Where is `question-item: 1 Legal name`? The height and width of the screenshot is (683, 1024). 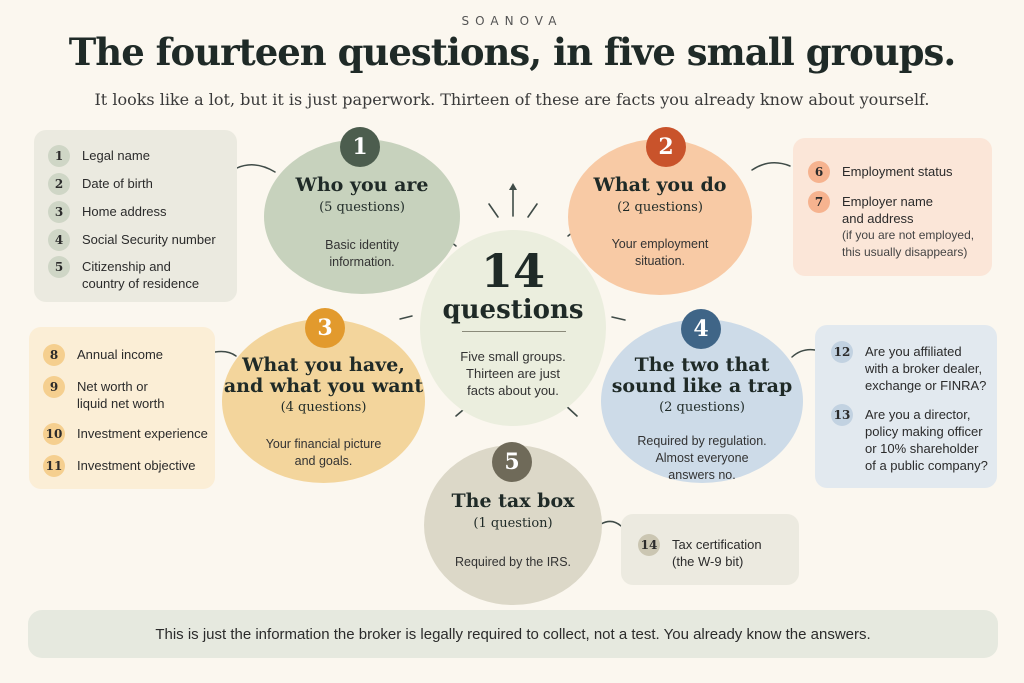 question-item: 1 Legal name is located at coordinates (99, 156).